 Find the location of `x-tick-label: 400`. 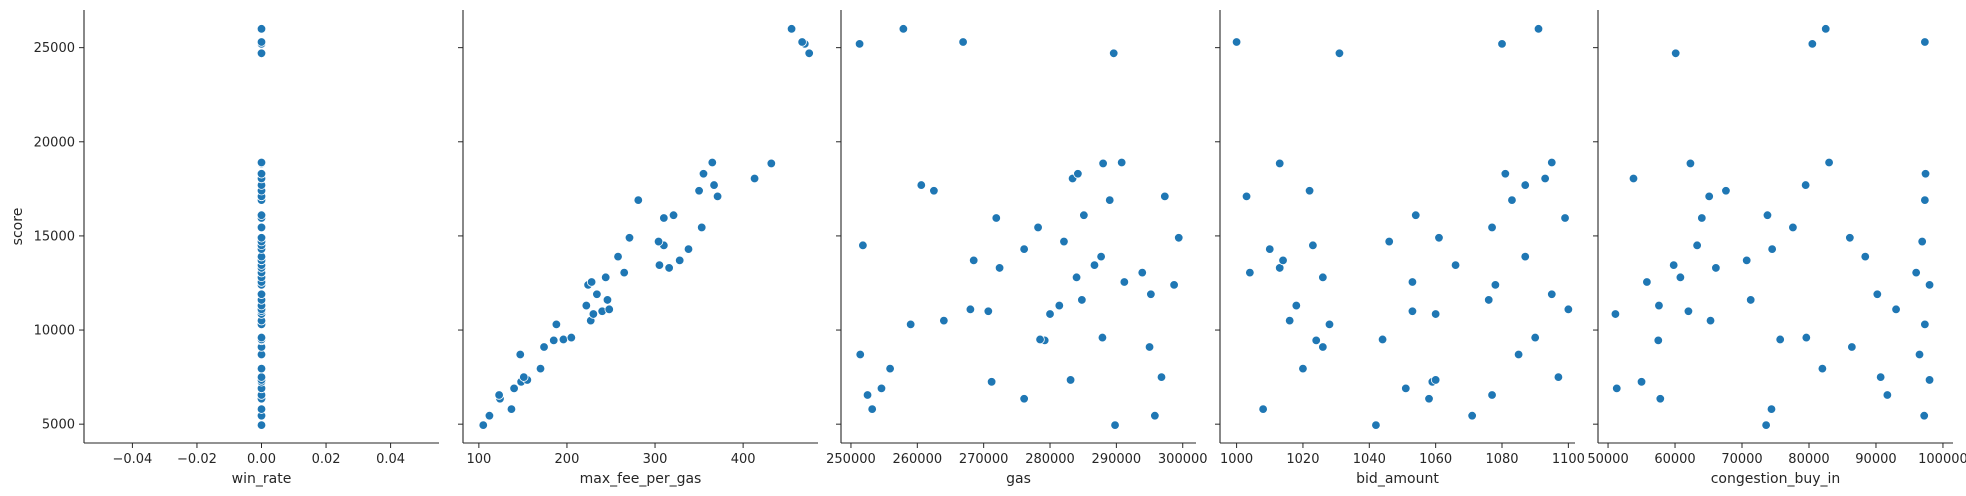

x-tick-label: 400 is located at coordinates (743, 459).